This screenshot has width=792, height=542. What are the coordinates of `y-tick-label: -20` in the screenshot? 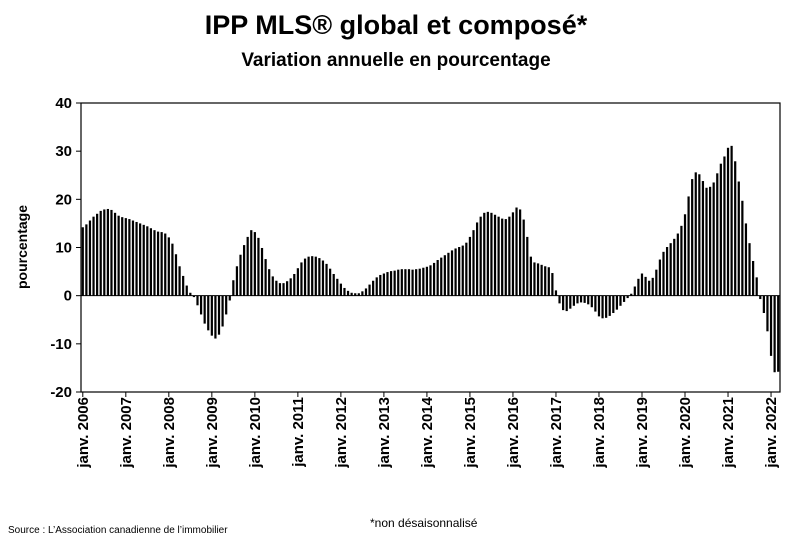 It's located at (61, 392).